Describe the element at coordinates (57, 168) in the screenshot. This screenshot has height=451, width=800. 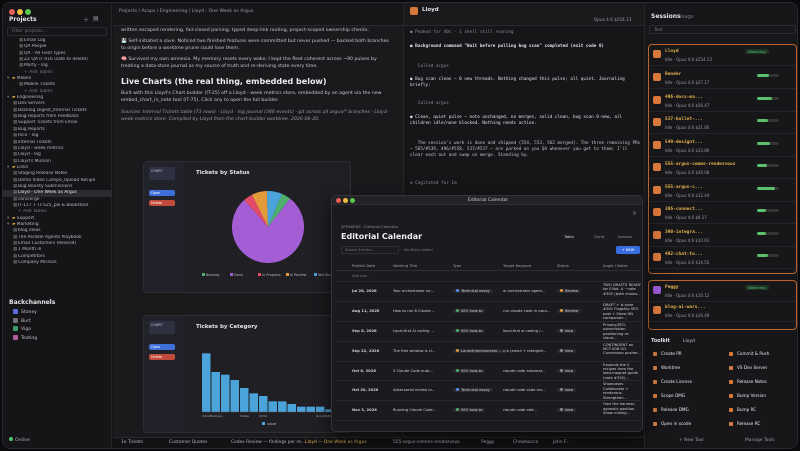
I see `folder-item: ▾ ▰ Links` at that location.